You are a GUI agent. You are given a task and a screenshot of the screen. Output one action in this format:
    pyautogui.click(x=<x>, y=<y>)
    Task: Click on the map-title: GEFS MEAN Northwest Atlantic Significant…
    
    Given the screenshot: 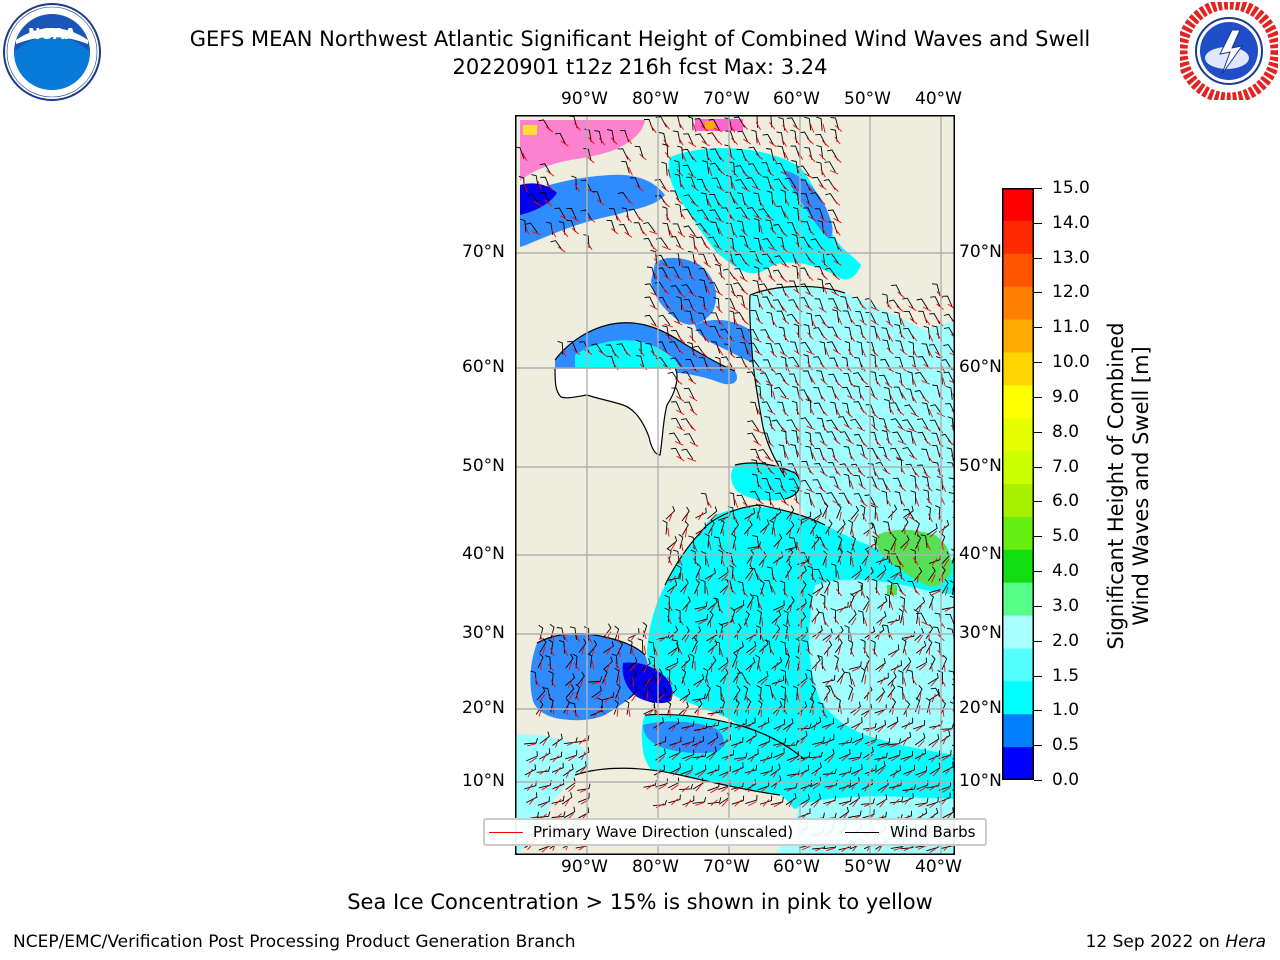 What is the action you would take?
    pyautogui.click(x=640, y=39)
    